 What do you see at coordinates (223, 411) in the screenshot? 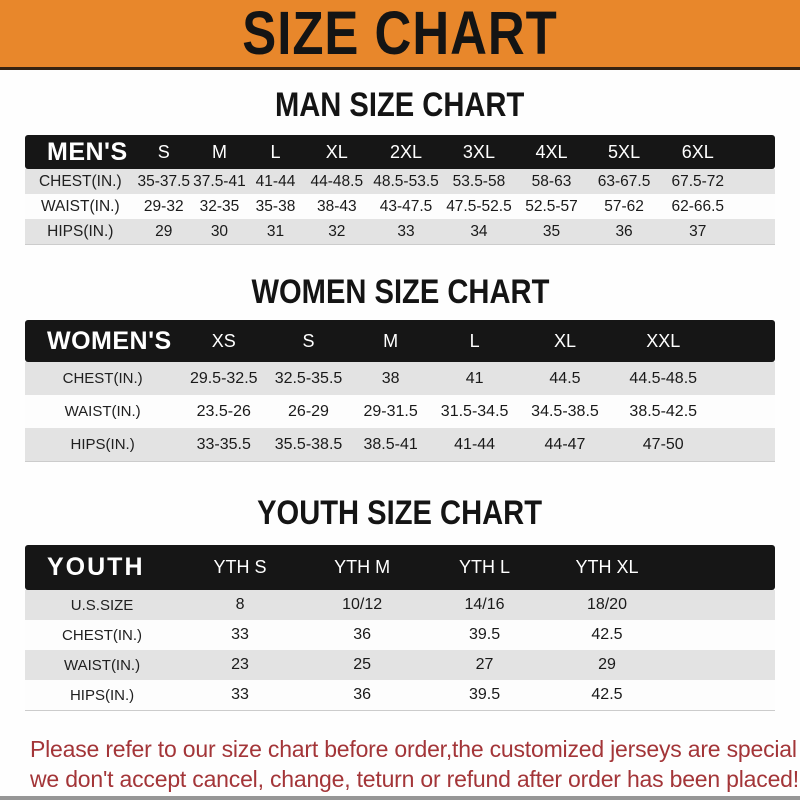
I see `size-value: 23.5-26` at bounding box center [223, 411].